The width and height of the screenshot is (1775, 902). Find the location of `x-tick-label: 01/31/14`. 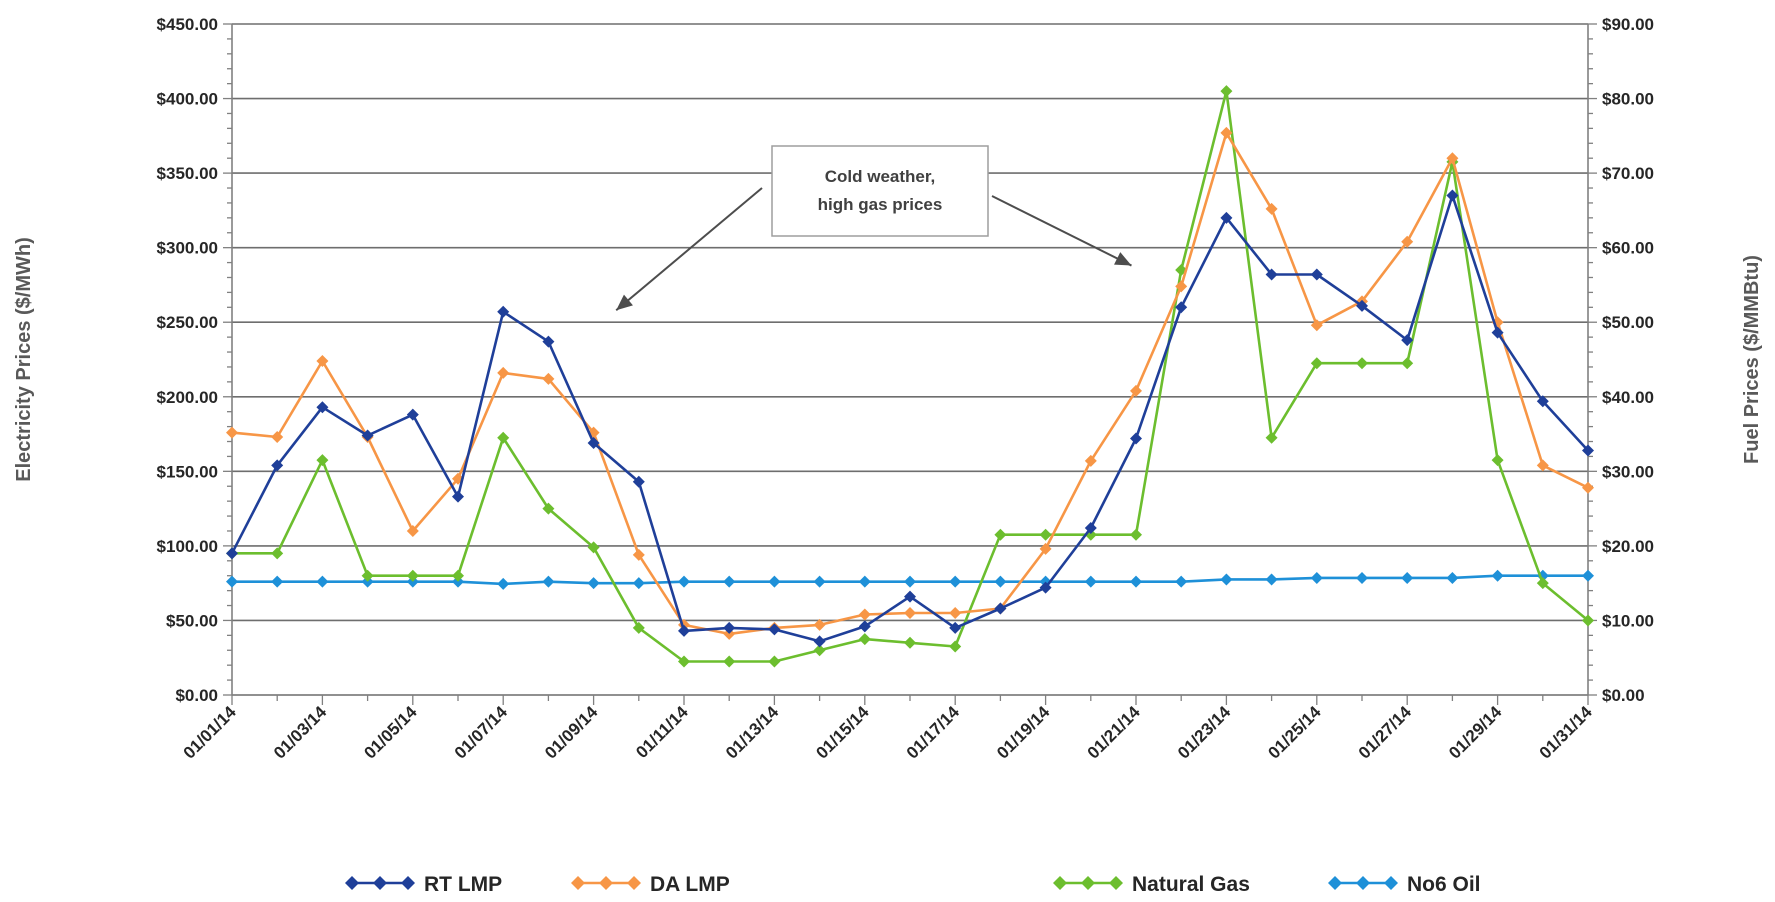

x-tick-label: 01/31/14 is located at coordinates (1566, 732).